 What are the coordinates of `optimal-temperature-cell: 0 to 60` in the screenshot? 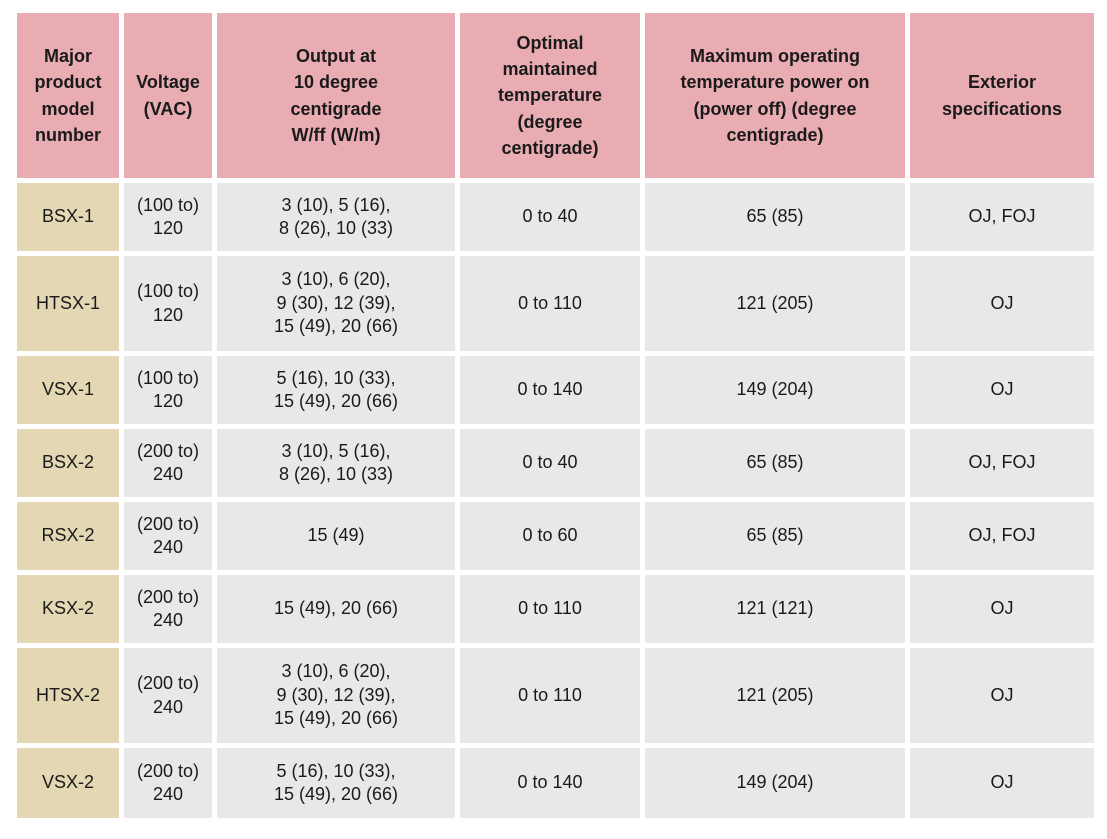 It's located at (550, 536).